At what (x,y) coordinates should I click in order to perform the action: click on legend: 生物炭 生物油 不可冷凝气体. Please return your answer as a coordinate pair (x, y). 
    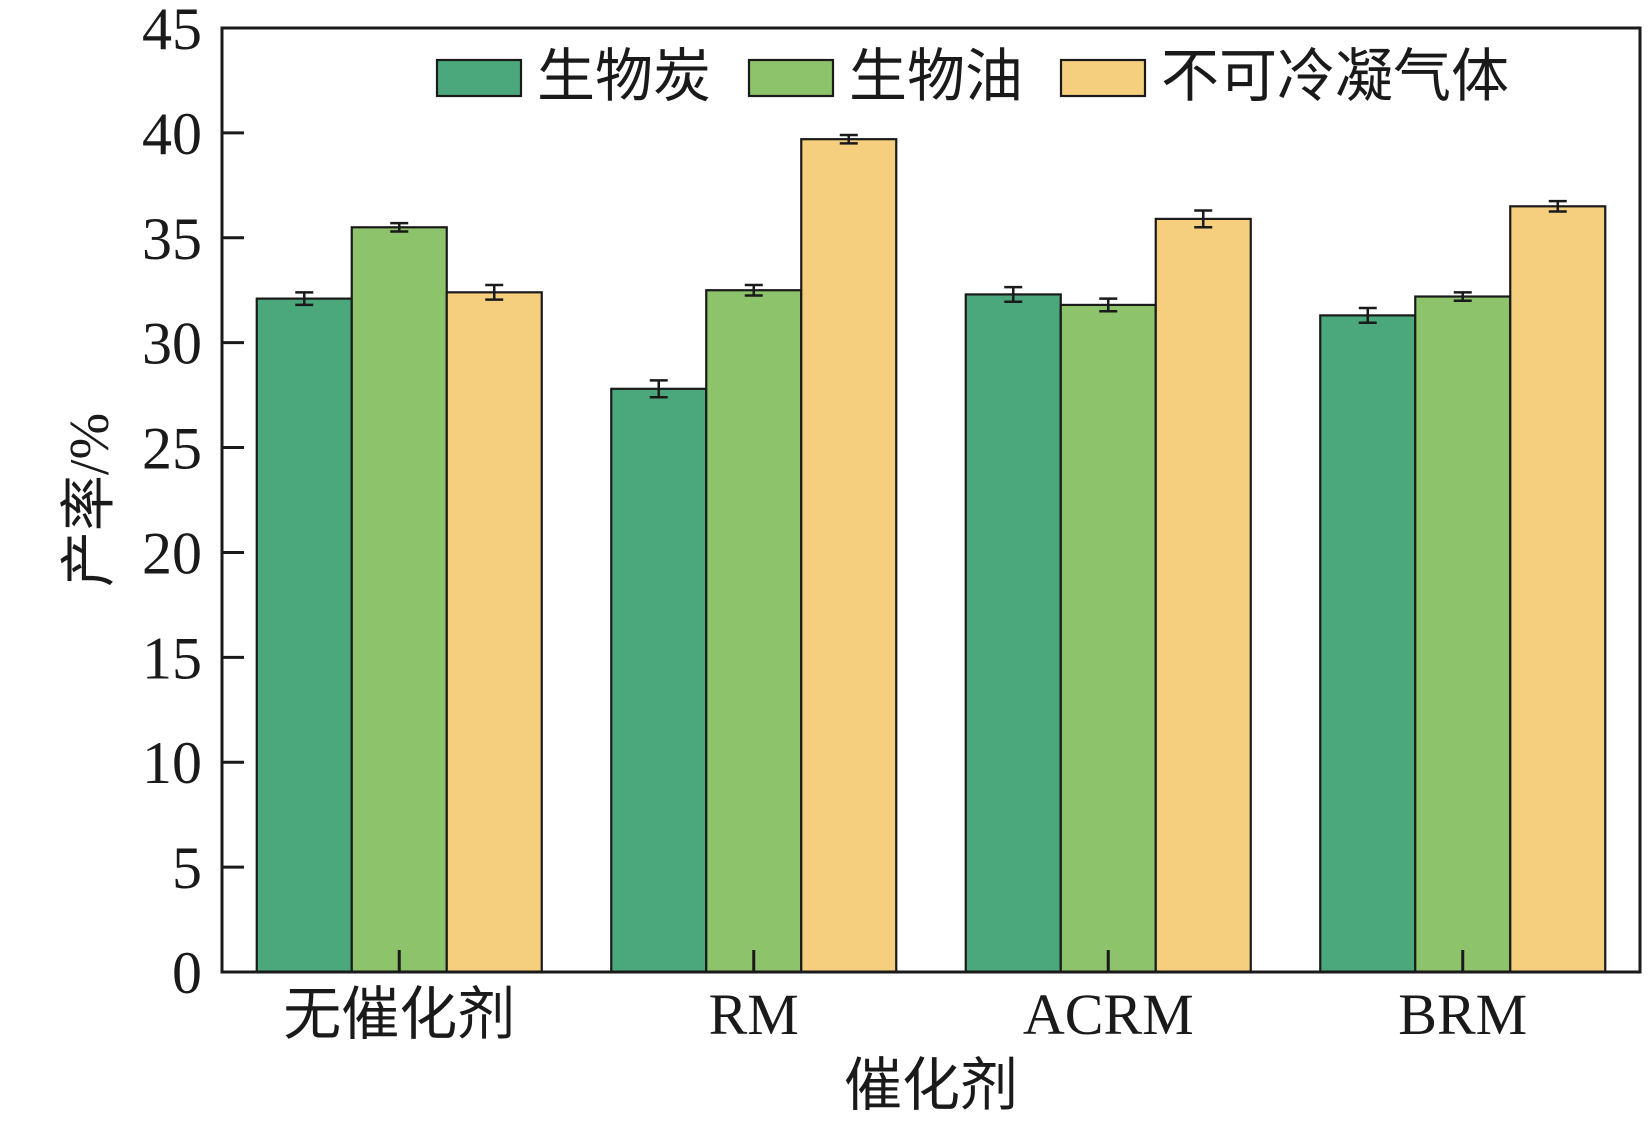
    Looking at the image, I should click on (972, 76).